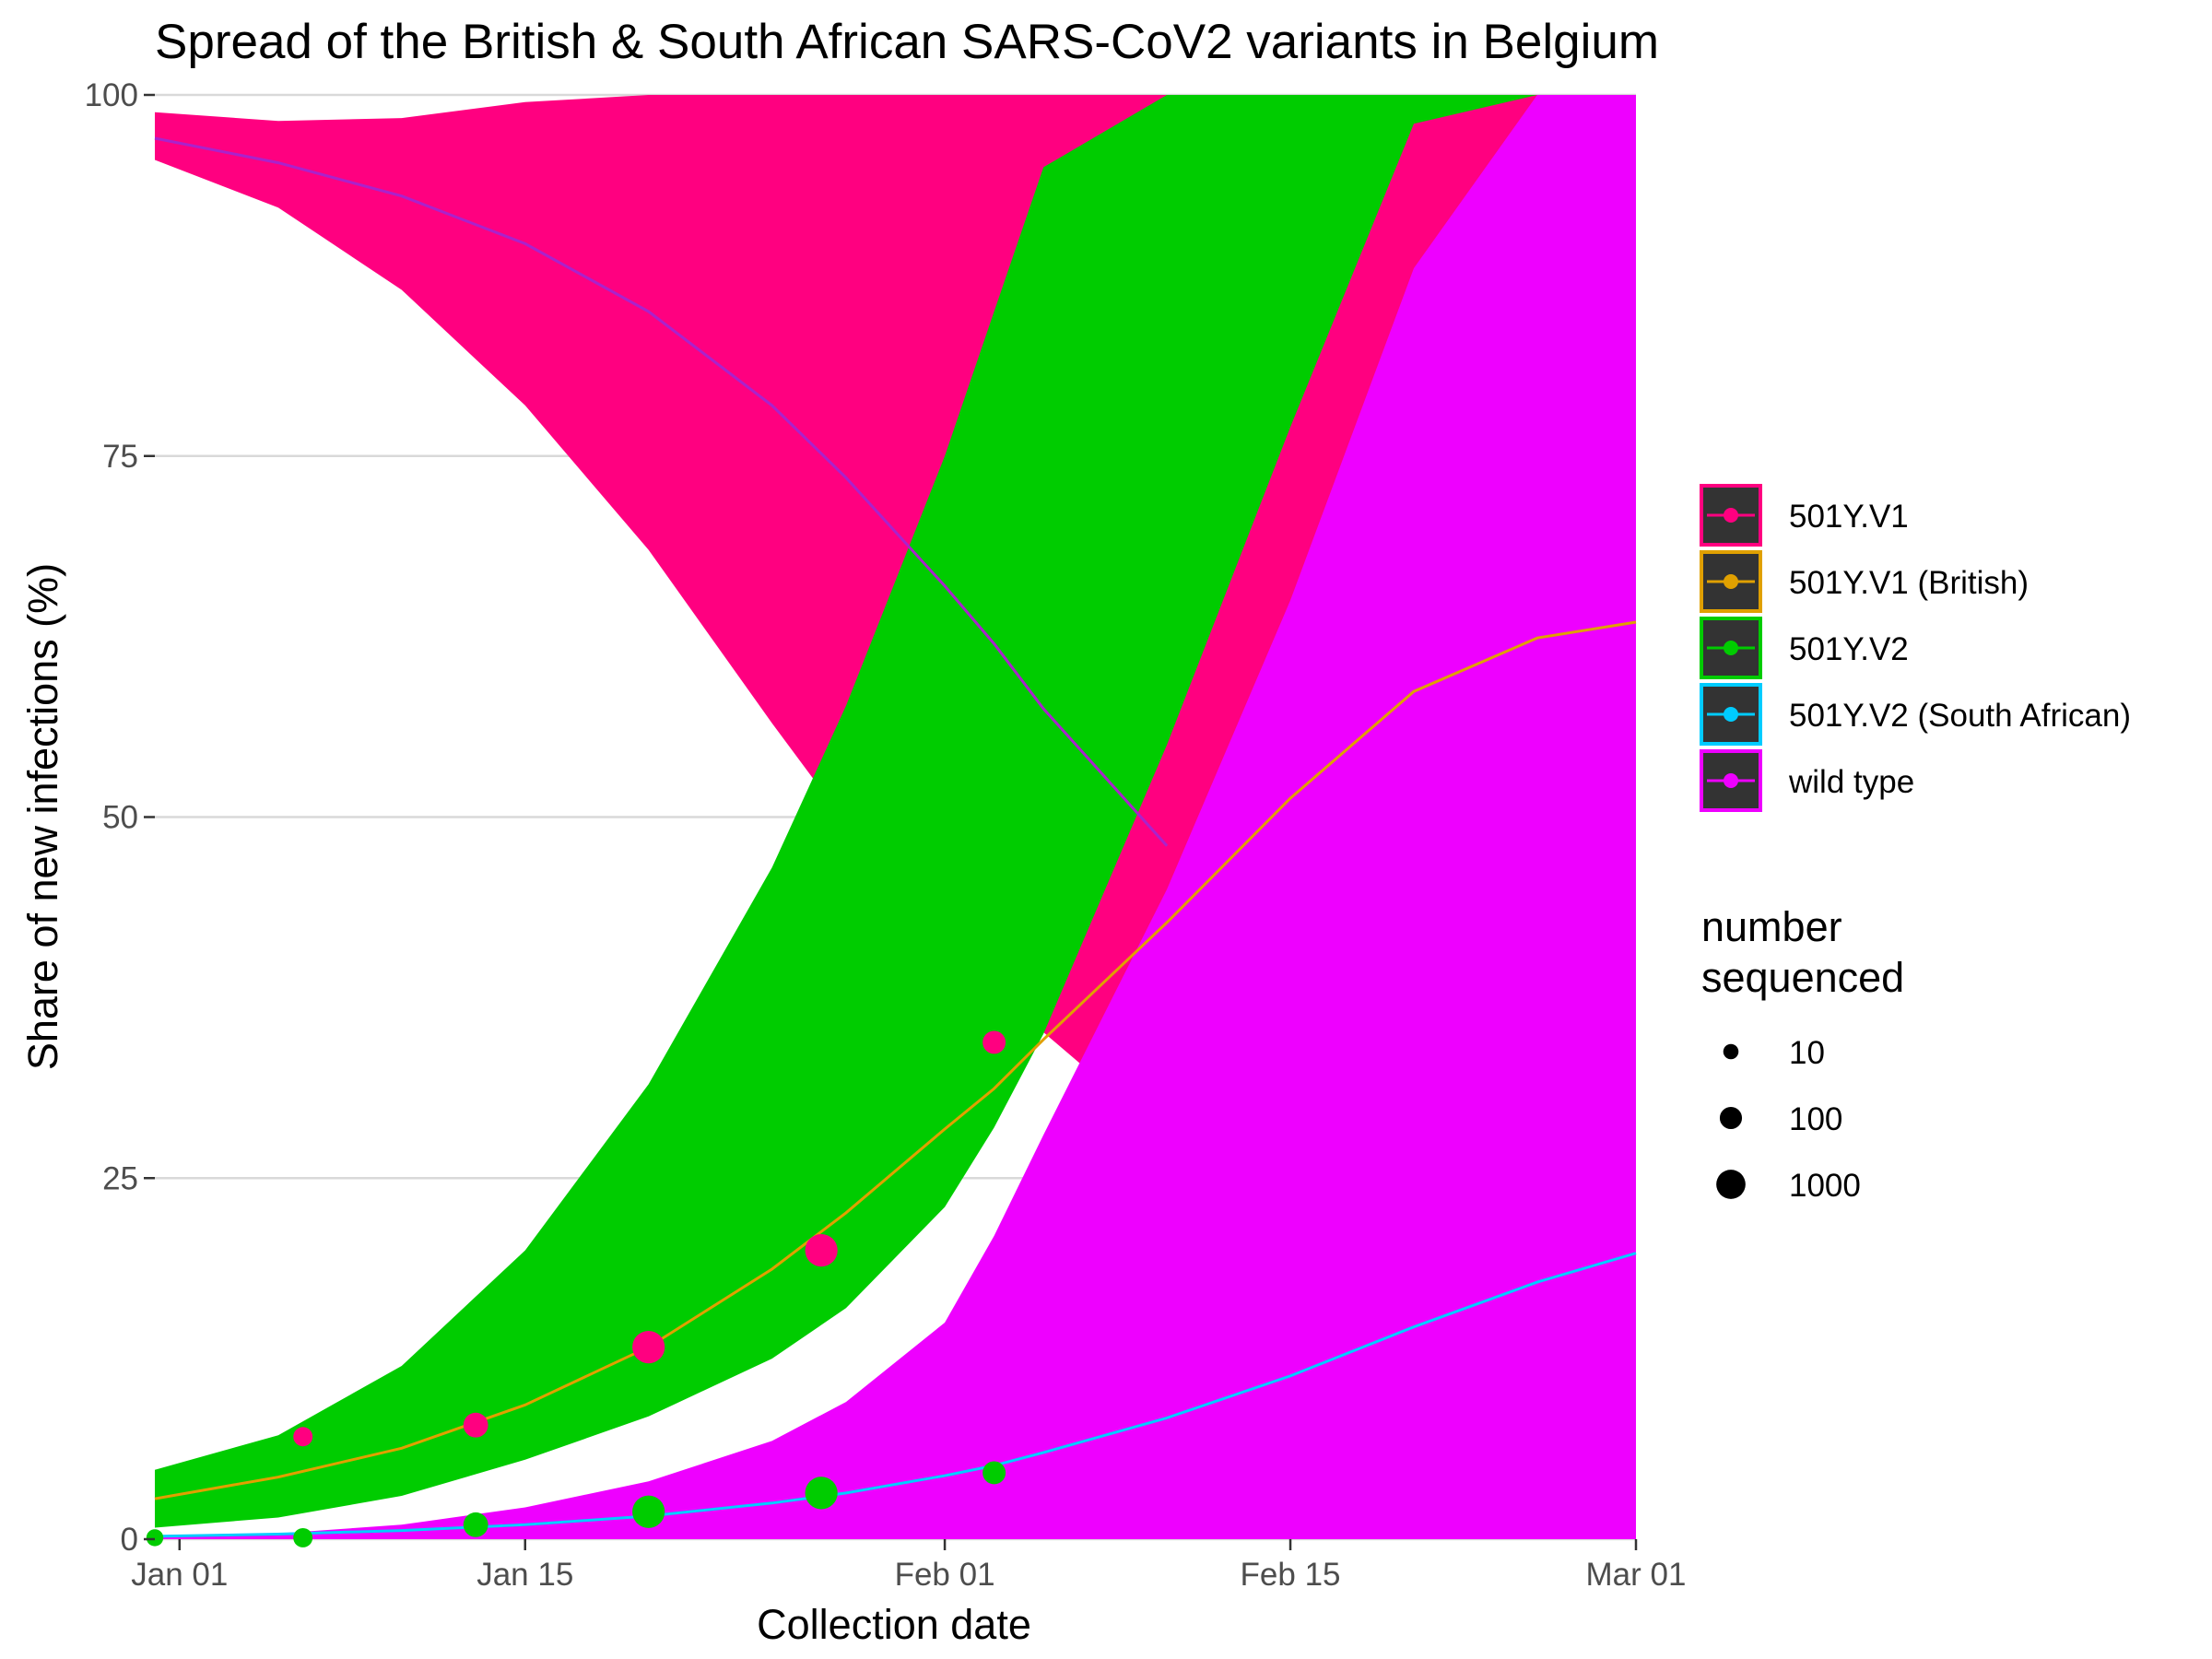 The width and height of the screenshot is (2212, 1659). Describe the element at coordinates (1825, 1186) in the screenshot. I see `size-legend-label-1000: 1000` at that location.